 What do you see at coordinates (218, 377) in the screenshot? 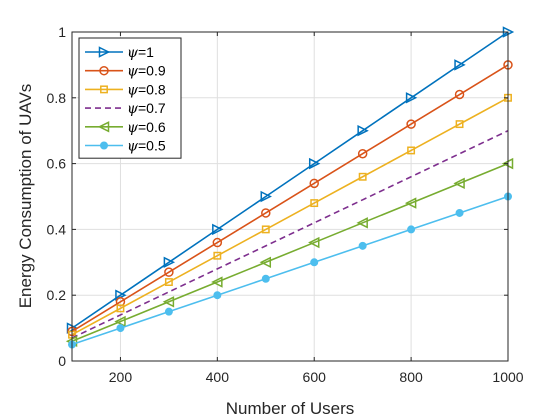
I see `x-tick-label: 400` at bounding box center [218, 377].